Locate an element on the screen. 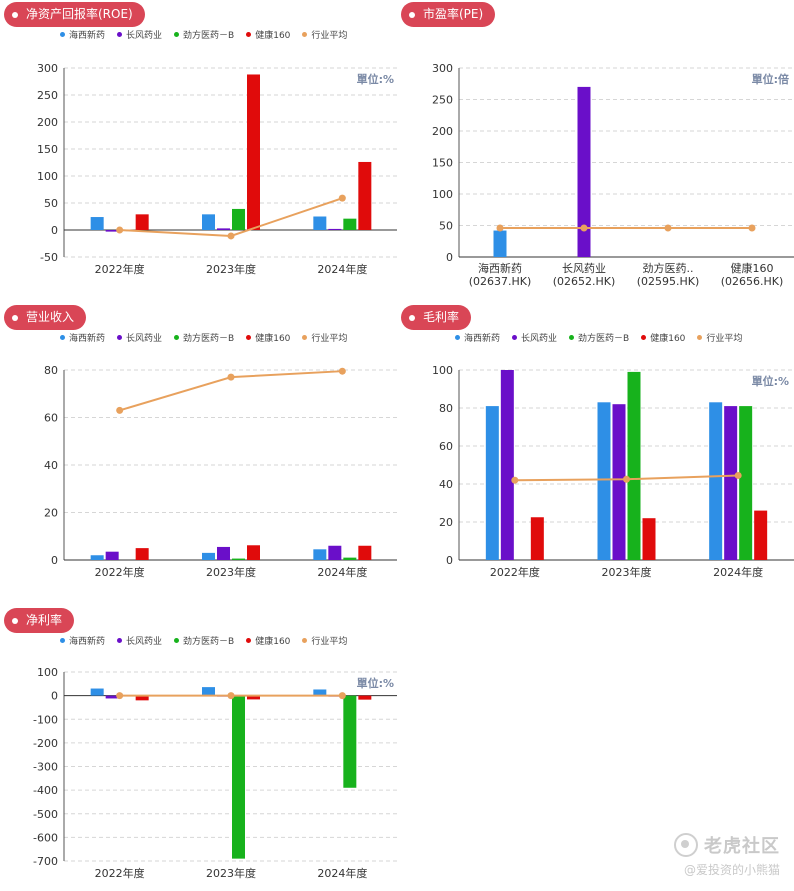 This screenshot has width=794, height=891. roe-title: 净资产回报率(ROE) is located at coordinates (79, 14).